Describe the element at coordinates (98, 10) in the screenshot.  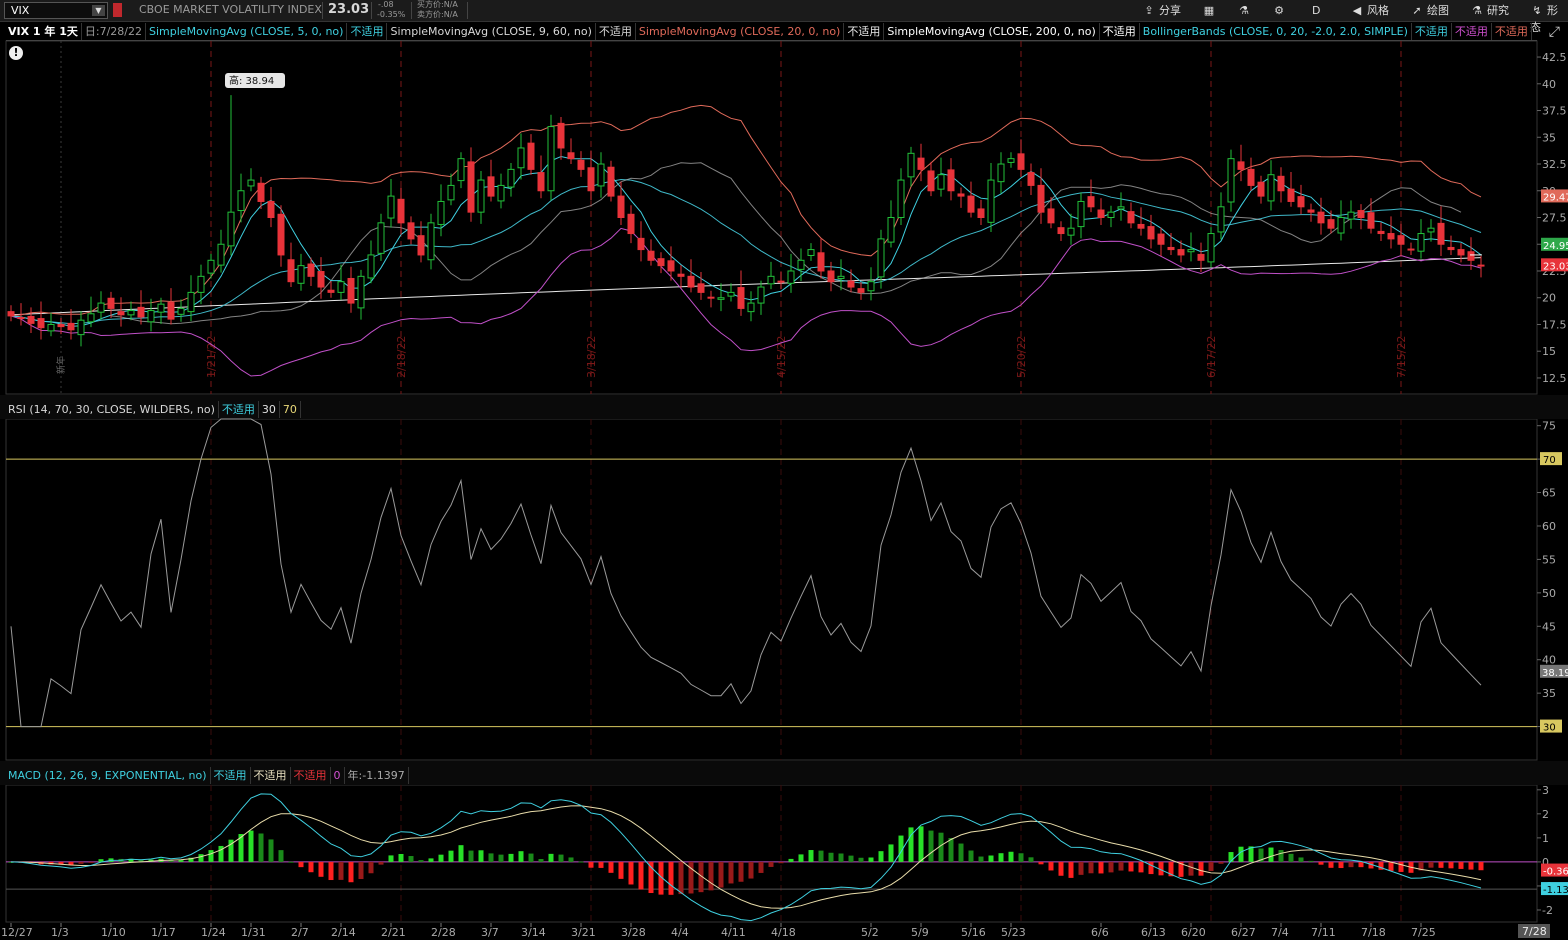
I see `chevron-down-icon: ▼` at that location.